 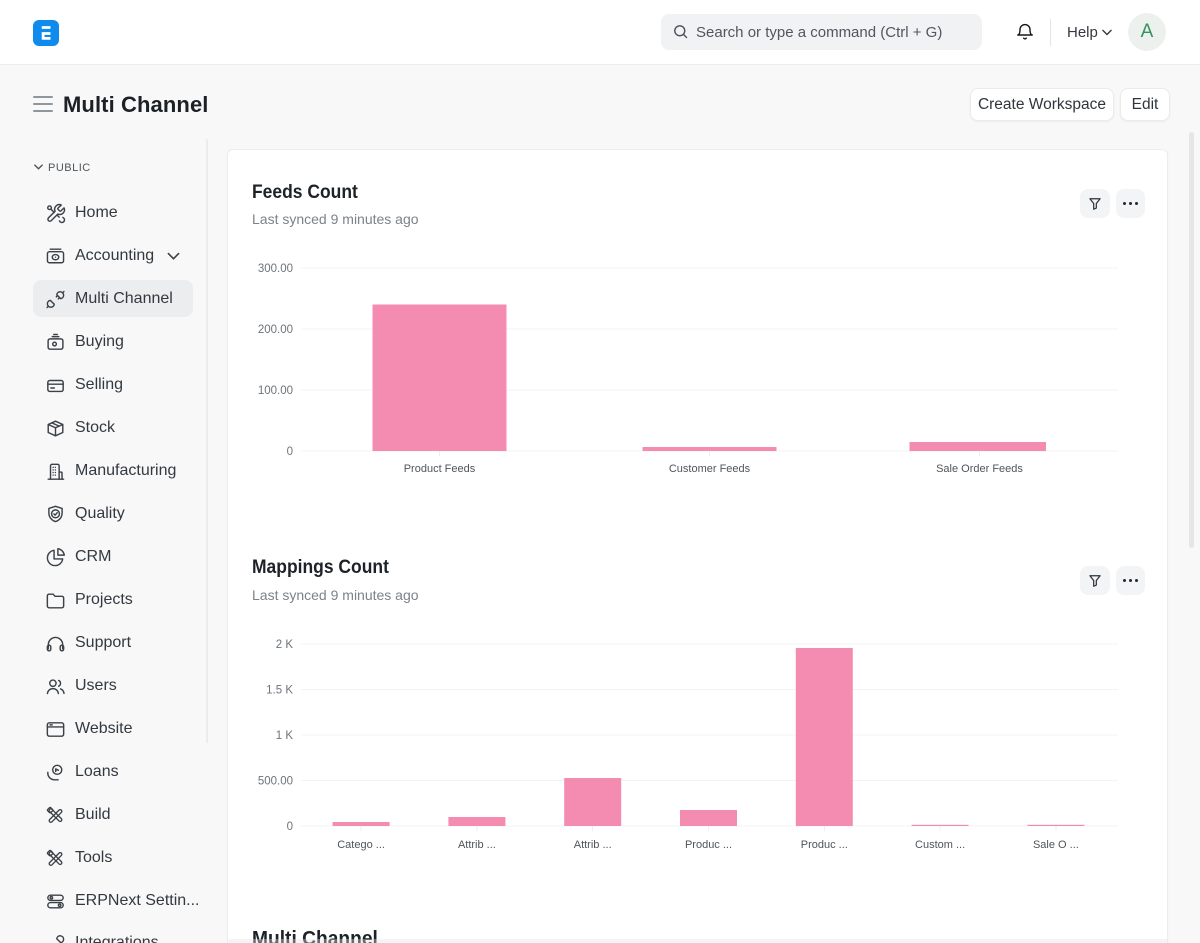 What do you see at coordinates (440, 469) in the screenshot?
I see `svg-text: Product Feeds` at bounding box center [440, 469].